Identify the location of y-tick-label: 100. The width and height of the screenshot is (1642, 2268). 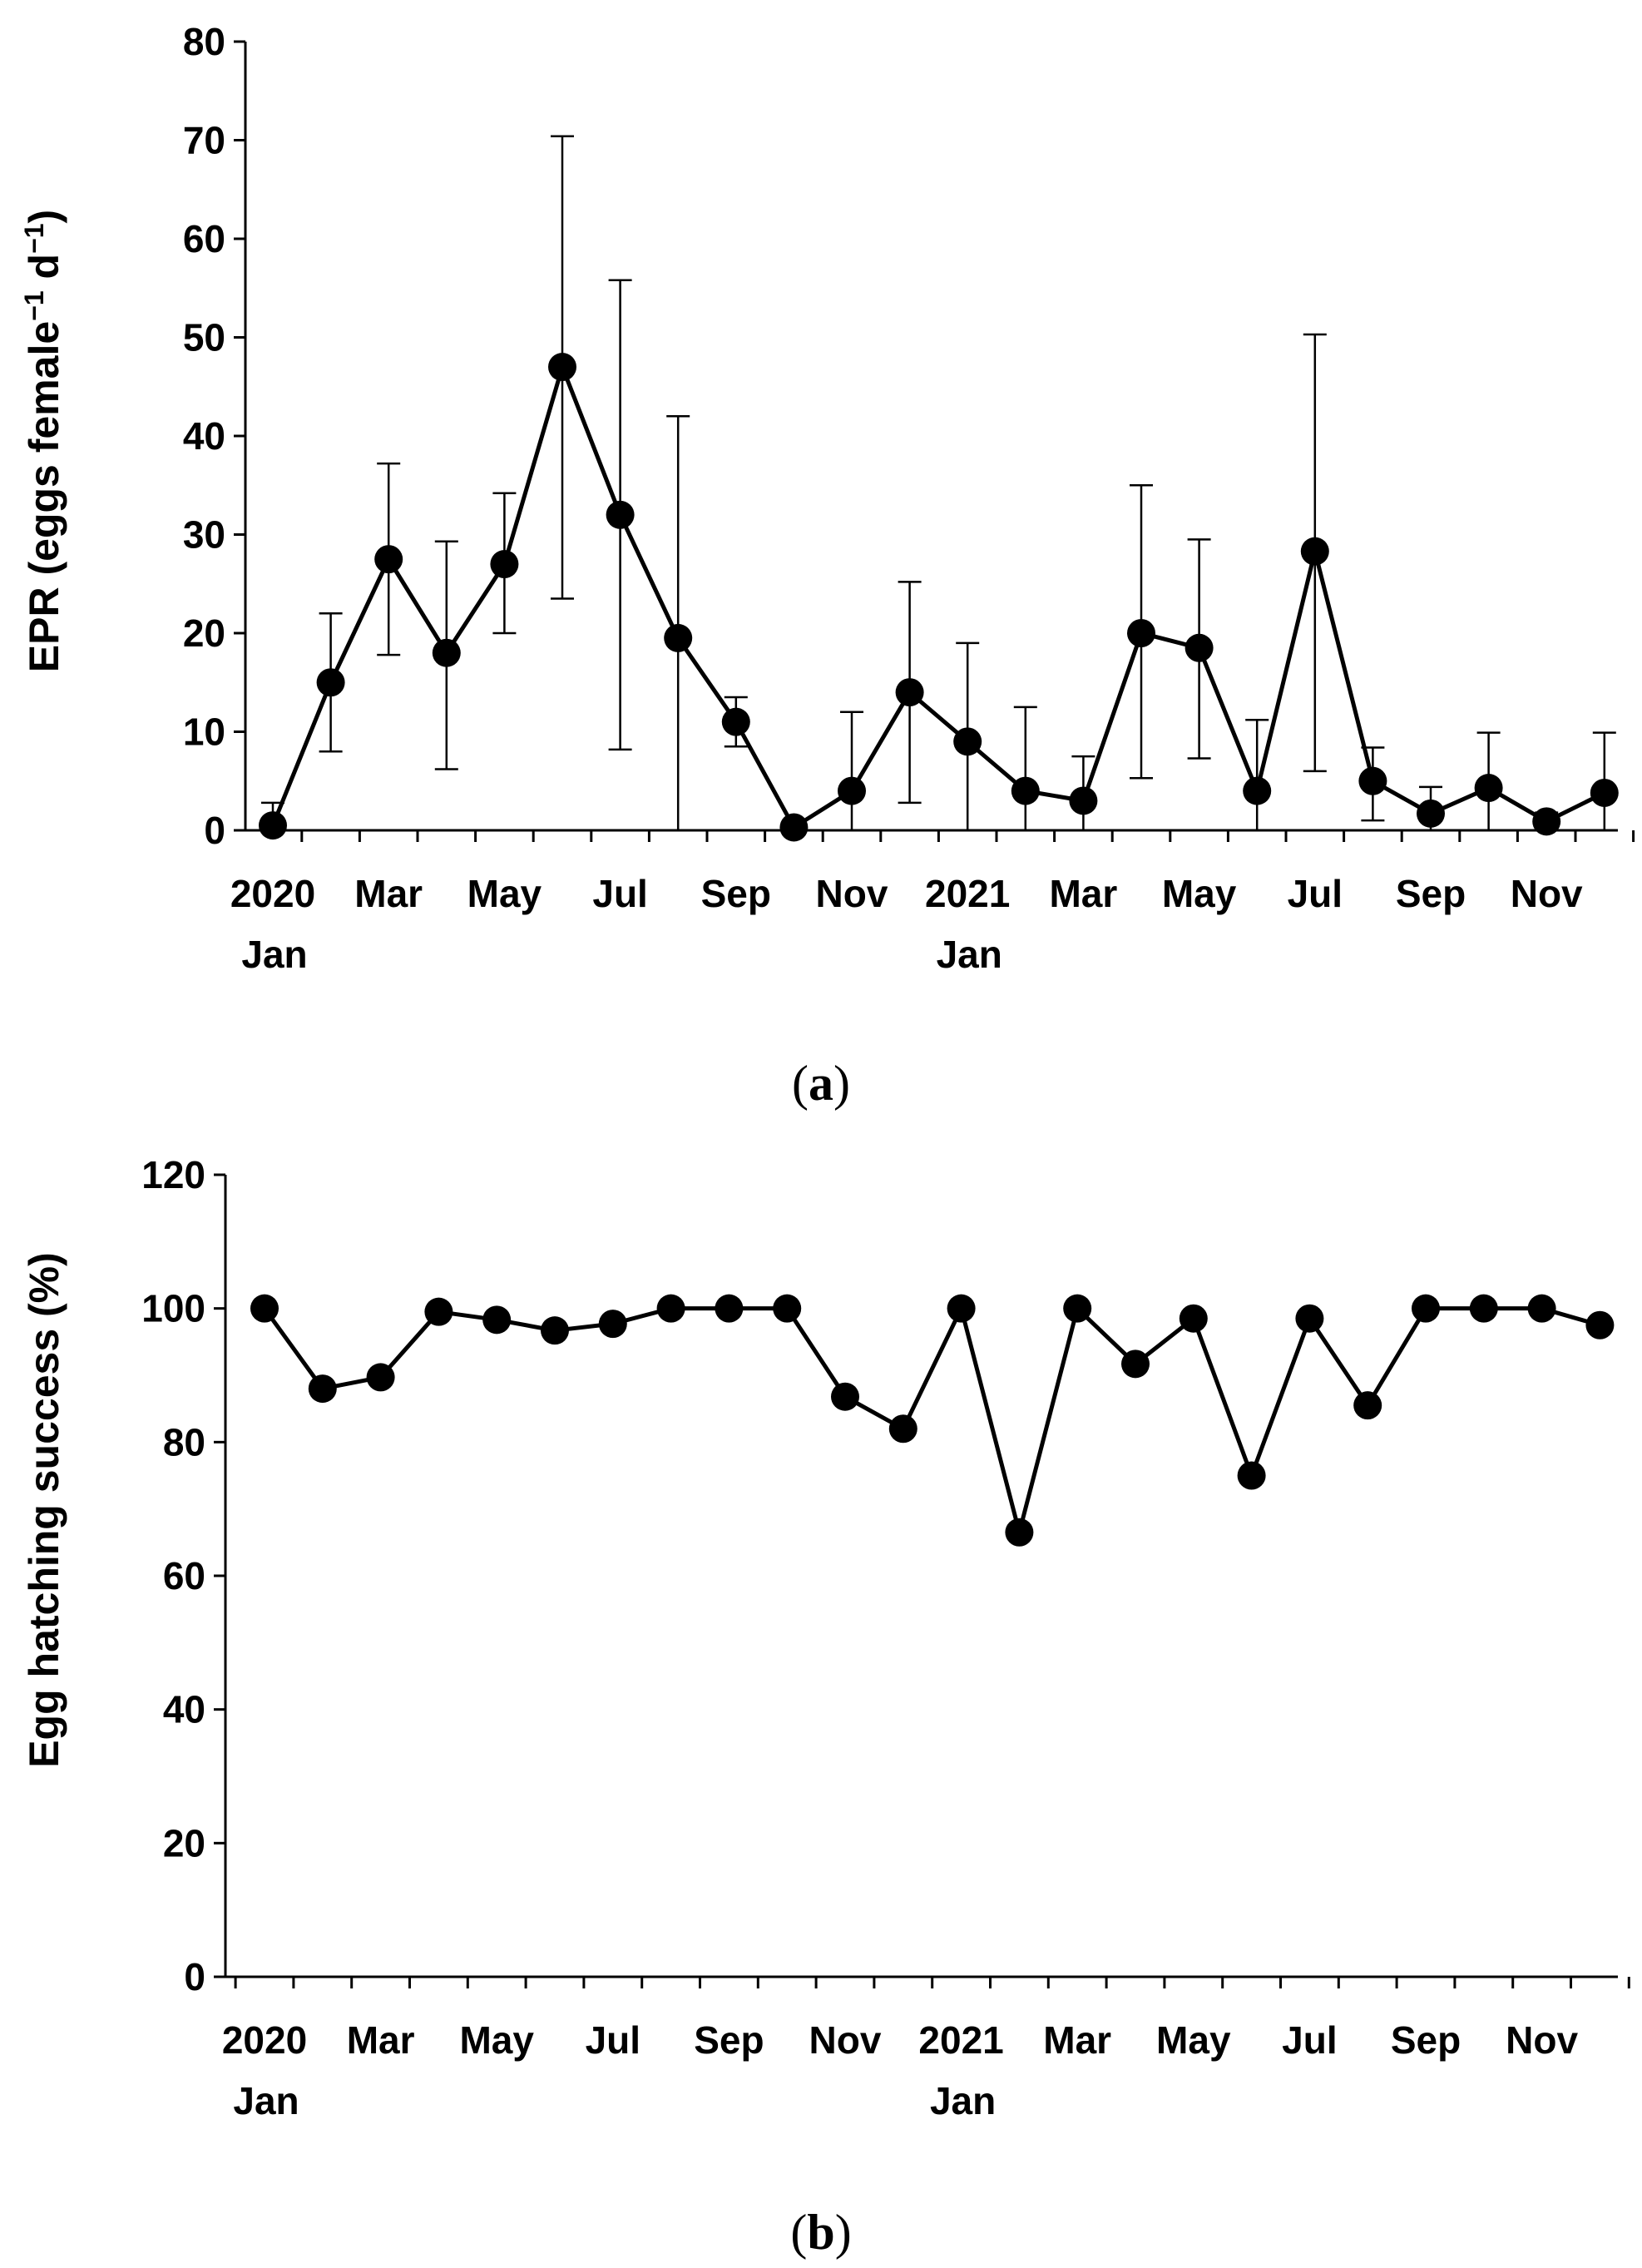
(173, 1308).